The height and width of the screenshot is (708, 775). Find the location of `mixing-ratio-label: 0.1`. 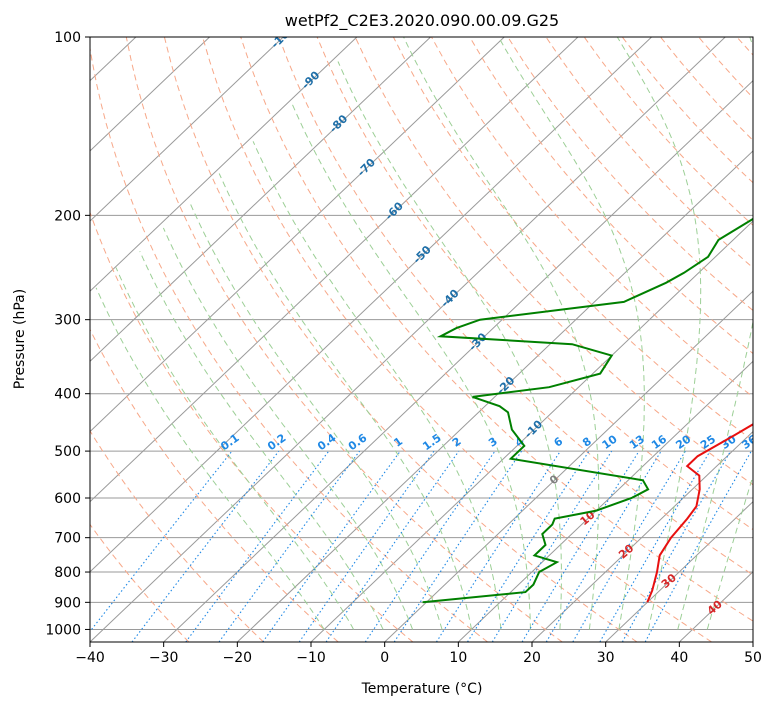

mixing-ratio-label: 0.1 is located at coordinates (229, 442).